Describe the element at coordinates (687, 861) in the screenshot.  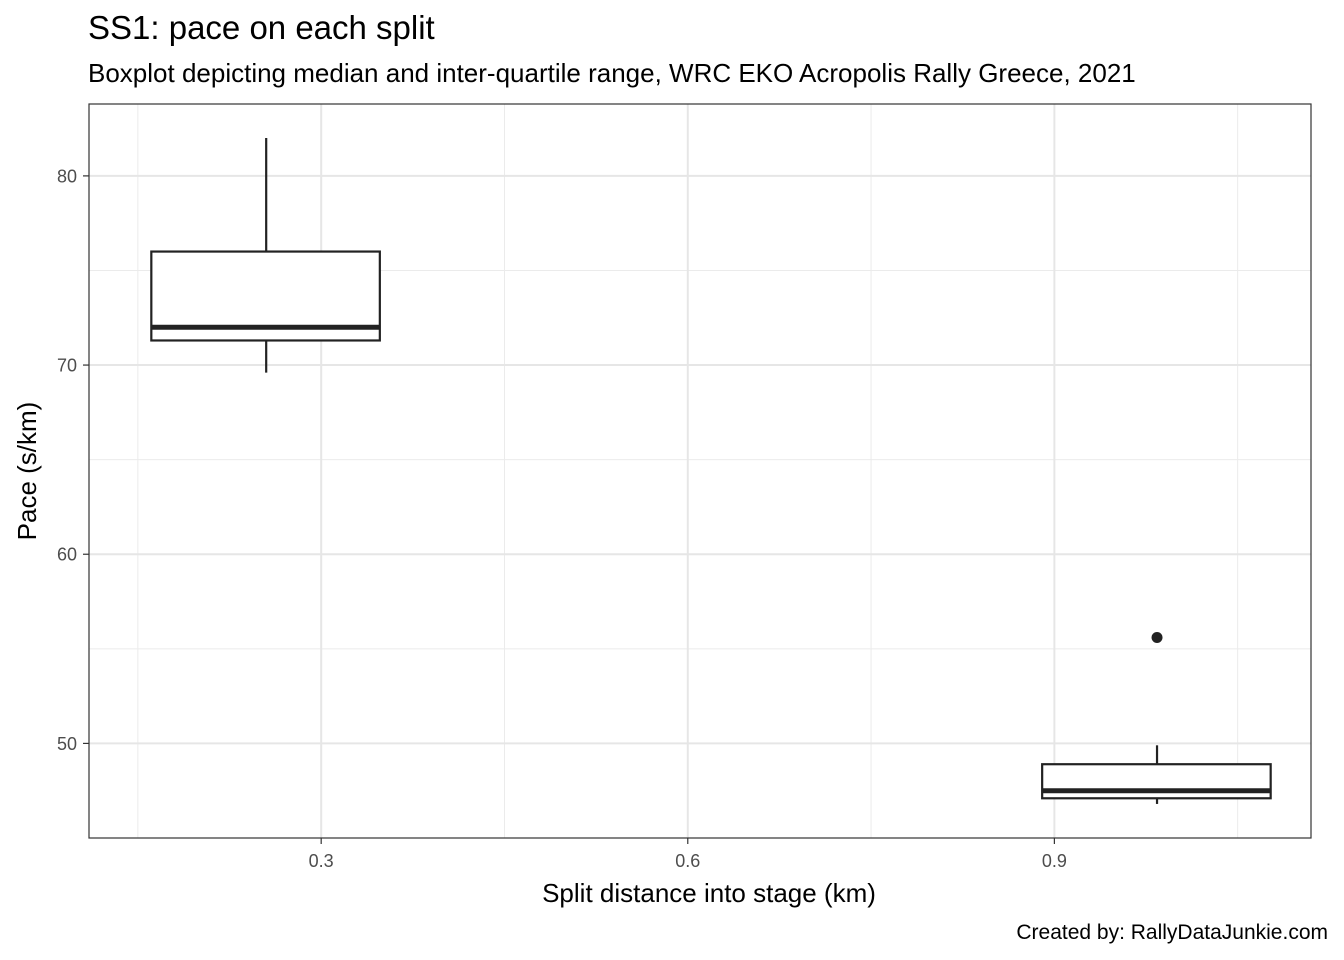
I see `x-tick-label: 0.6` at that location.